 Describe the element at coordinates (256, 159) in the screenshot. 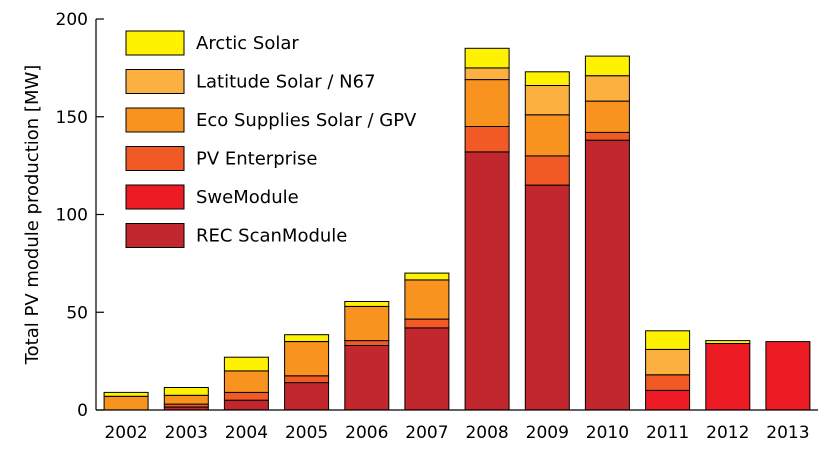

I see `legend-label-pv-enterprise: PV Enterprise` at that location.